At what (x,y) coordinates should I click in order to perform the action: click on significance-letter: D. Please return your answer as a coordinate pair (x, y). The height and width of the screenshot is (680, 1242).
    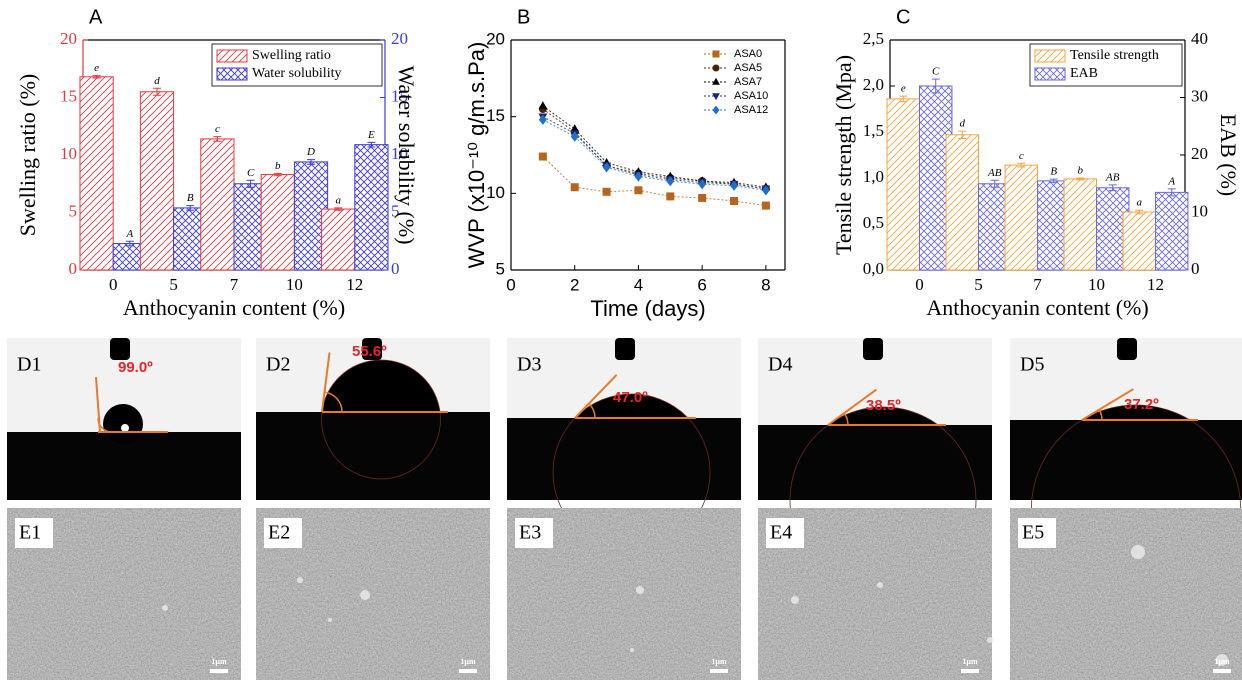
    Looking at the image, I should click on (310, 152).